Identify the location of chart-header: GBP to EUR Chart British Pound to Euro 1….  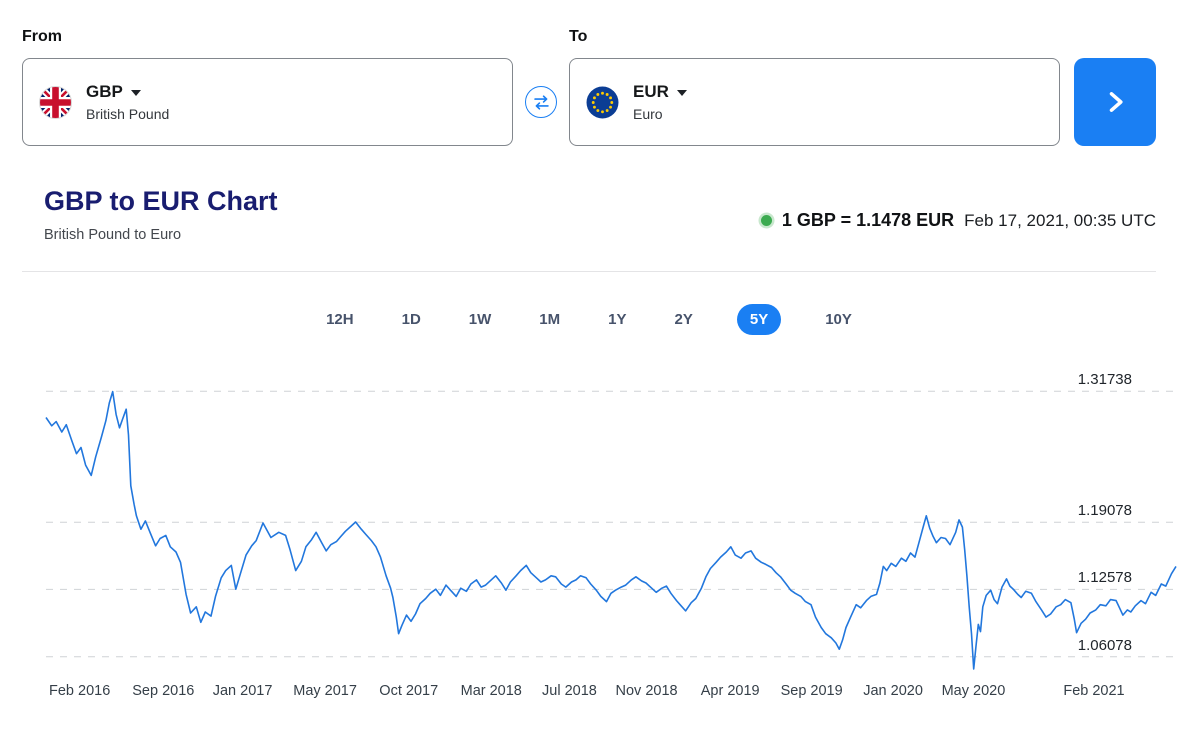
(589, 194).